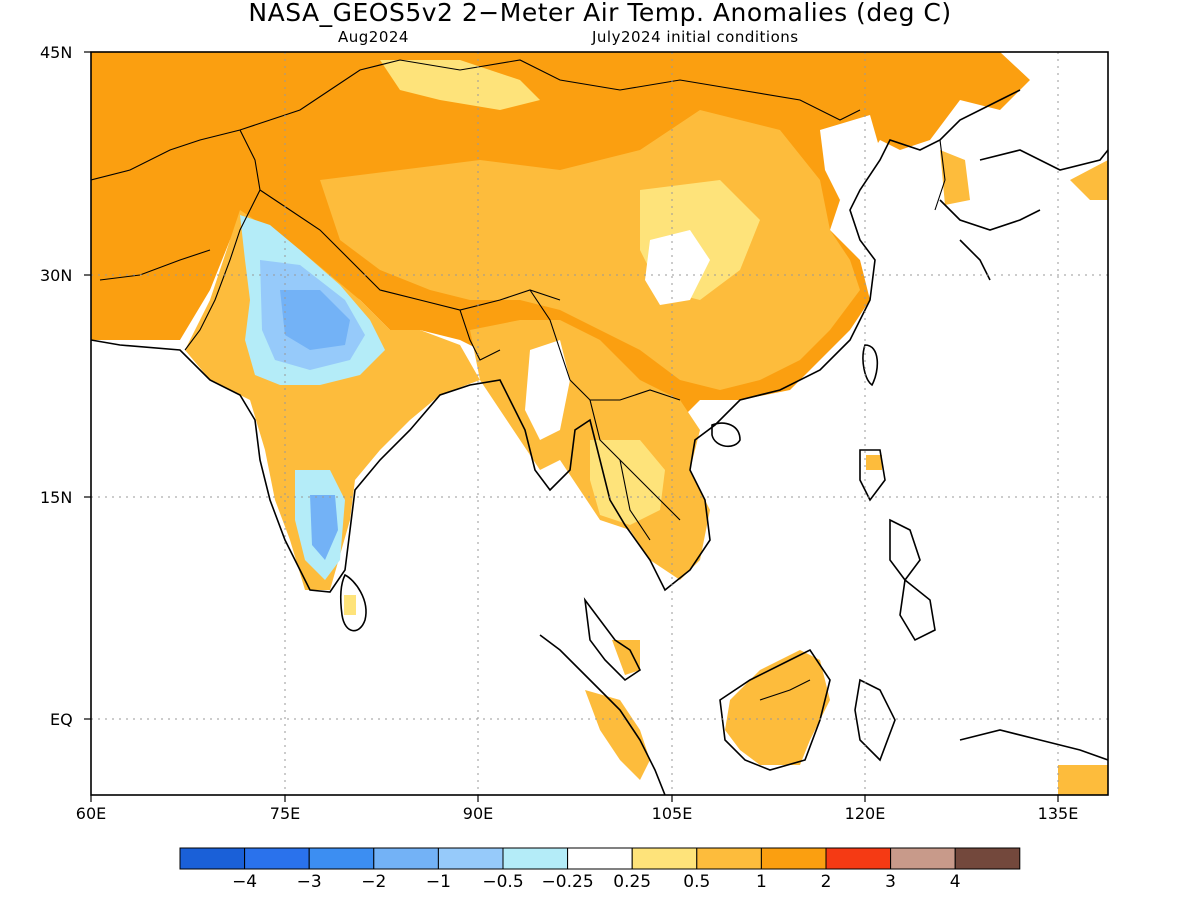 Image resolution: width=1200 pixels, height=900 pixels. Describe the element at coordinates (632, 882) in the screenshot. I see `colorbar-tick-label: 0.25` at that location.